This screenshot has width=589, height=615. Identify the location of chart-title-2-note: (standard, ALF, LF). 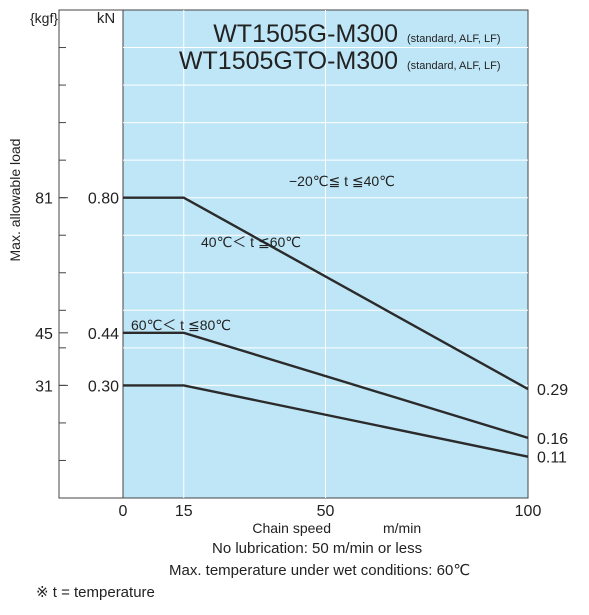
(454, 66).